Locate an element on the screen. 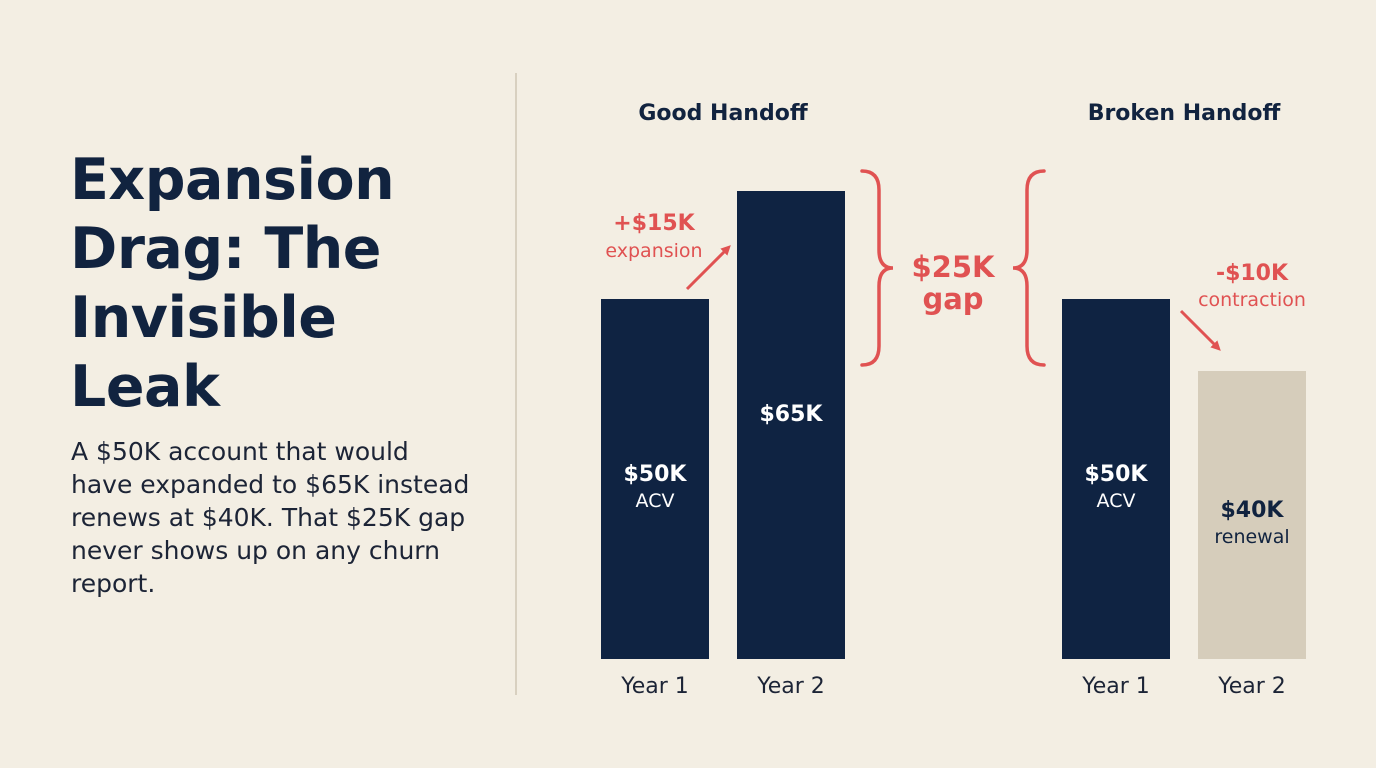 The image size is (1376, 768). contraction-amount: -$10K is located at coordinates (1252, 273).